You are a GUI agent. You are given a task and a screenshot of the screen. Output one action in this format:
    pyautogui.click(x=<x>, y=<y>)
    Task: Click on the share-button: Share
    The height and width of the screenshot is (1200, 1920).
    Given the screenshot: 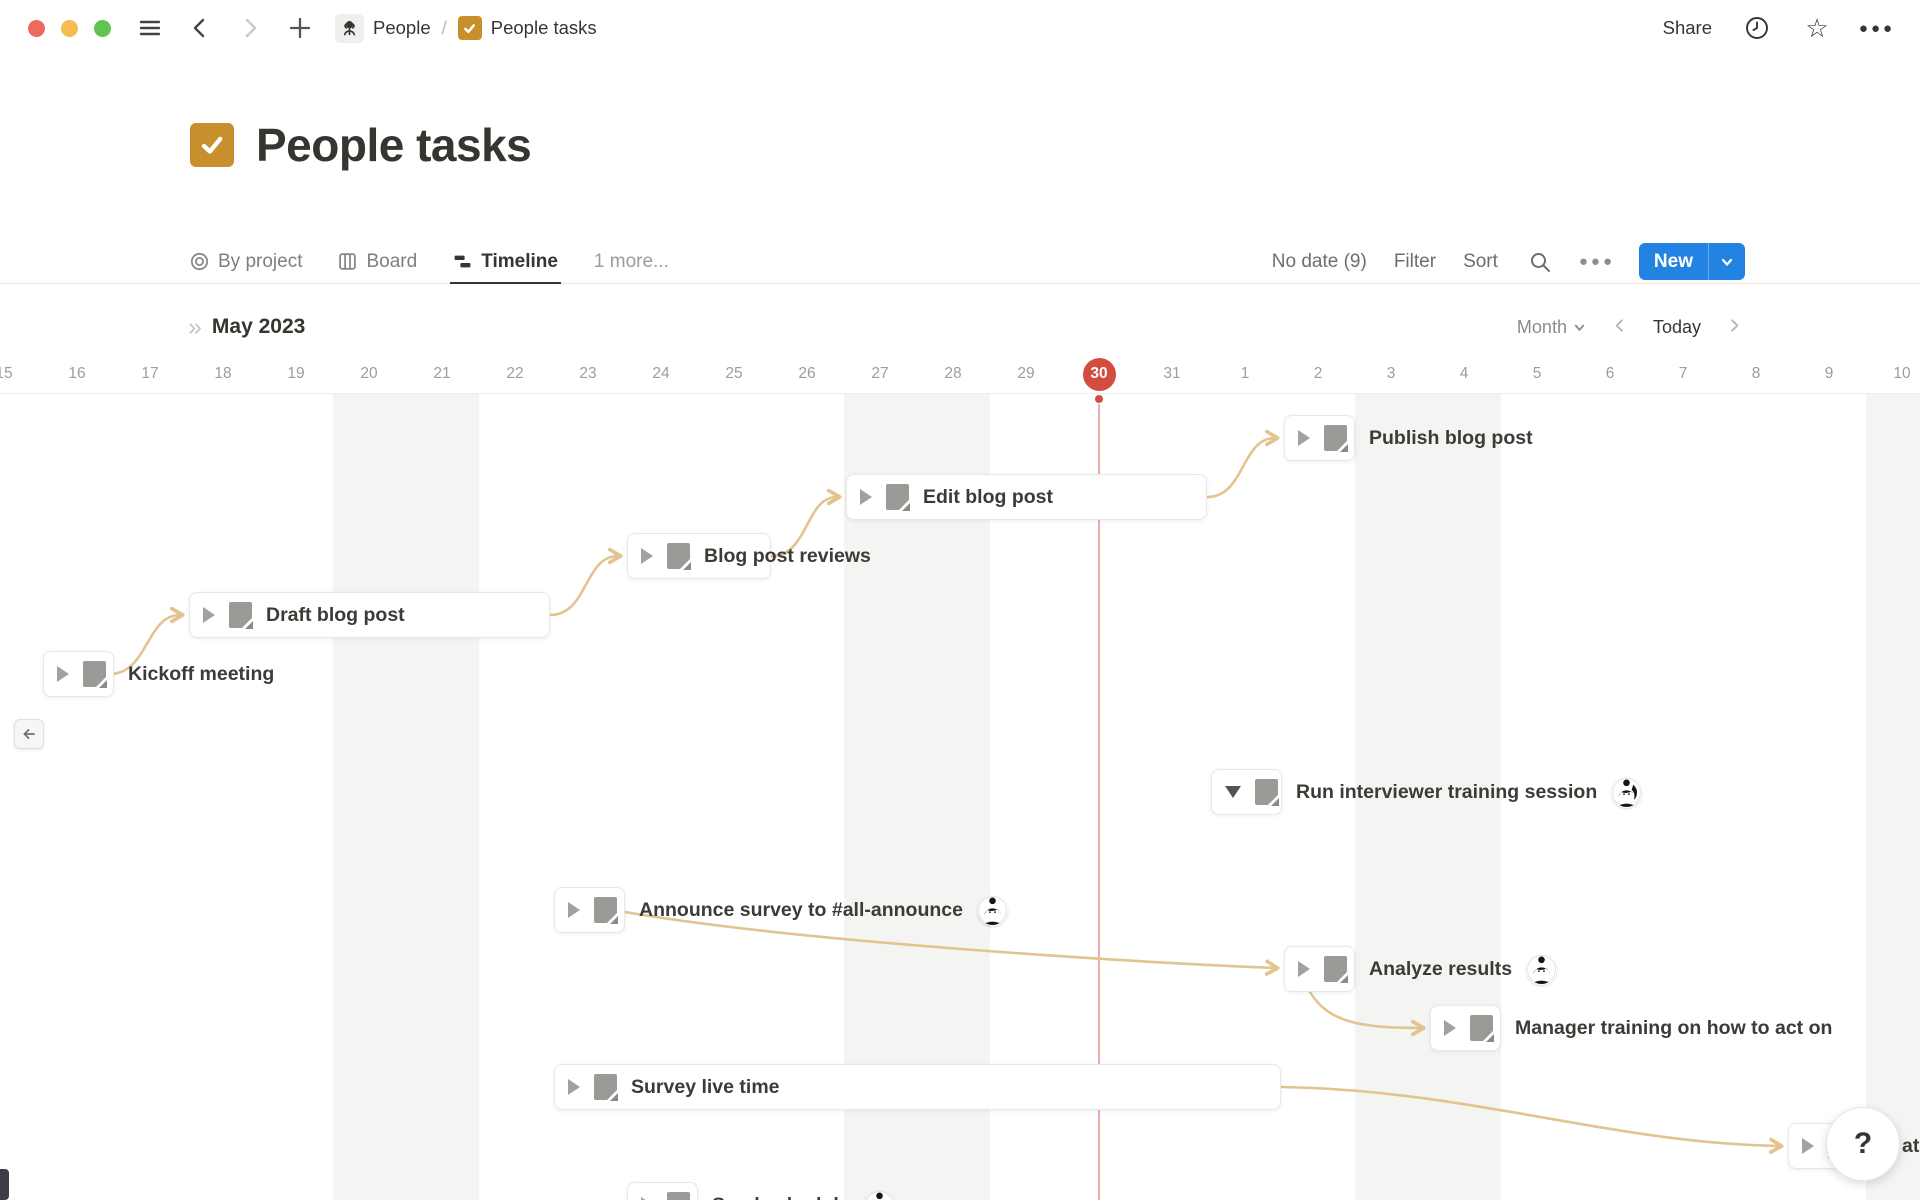 What is the action you would take?
    pyautogui.click(x=1687, y=27)
    